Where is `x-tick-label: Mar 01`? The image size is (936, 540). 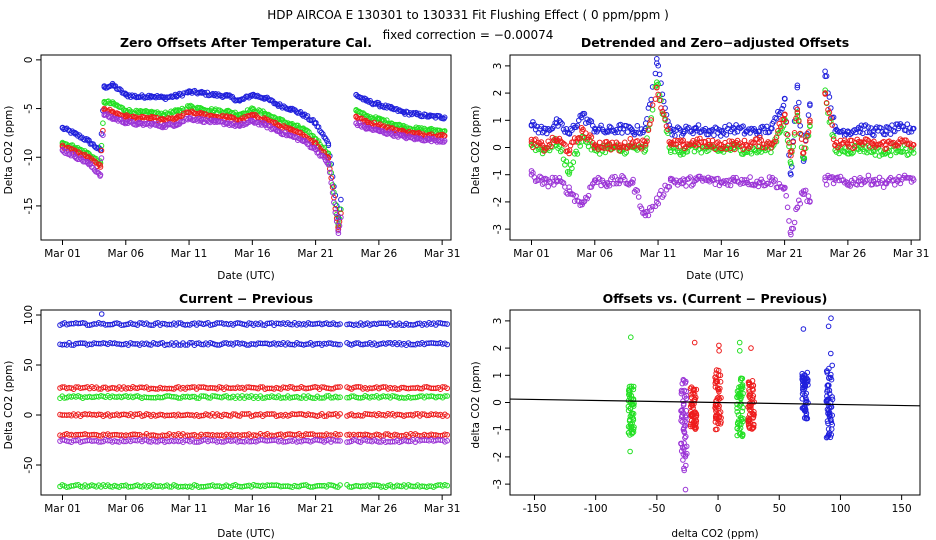 x-tick-label: Mar 01 is located at coordinates (62, 254).